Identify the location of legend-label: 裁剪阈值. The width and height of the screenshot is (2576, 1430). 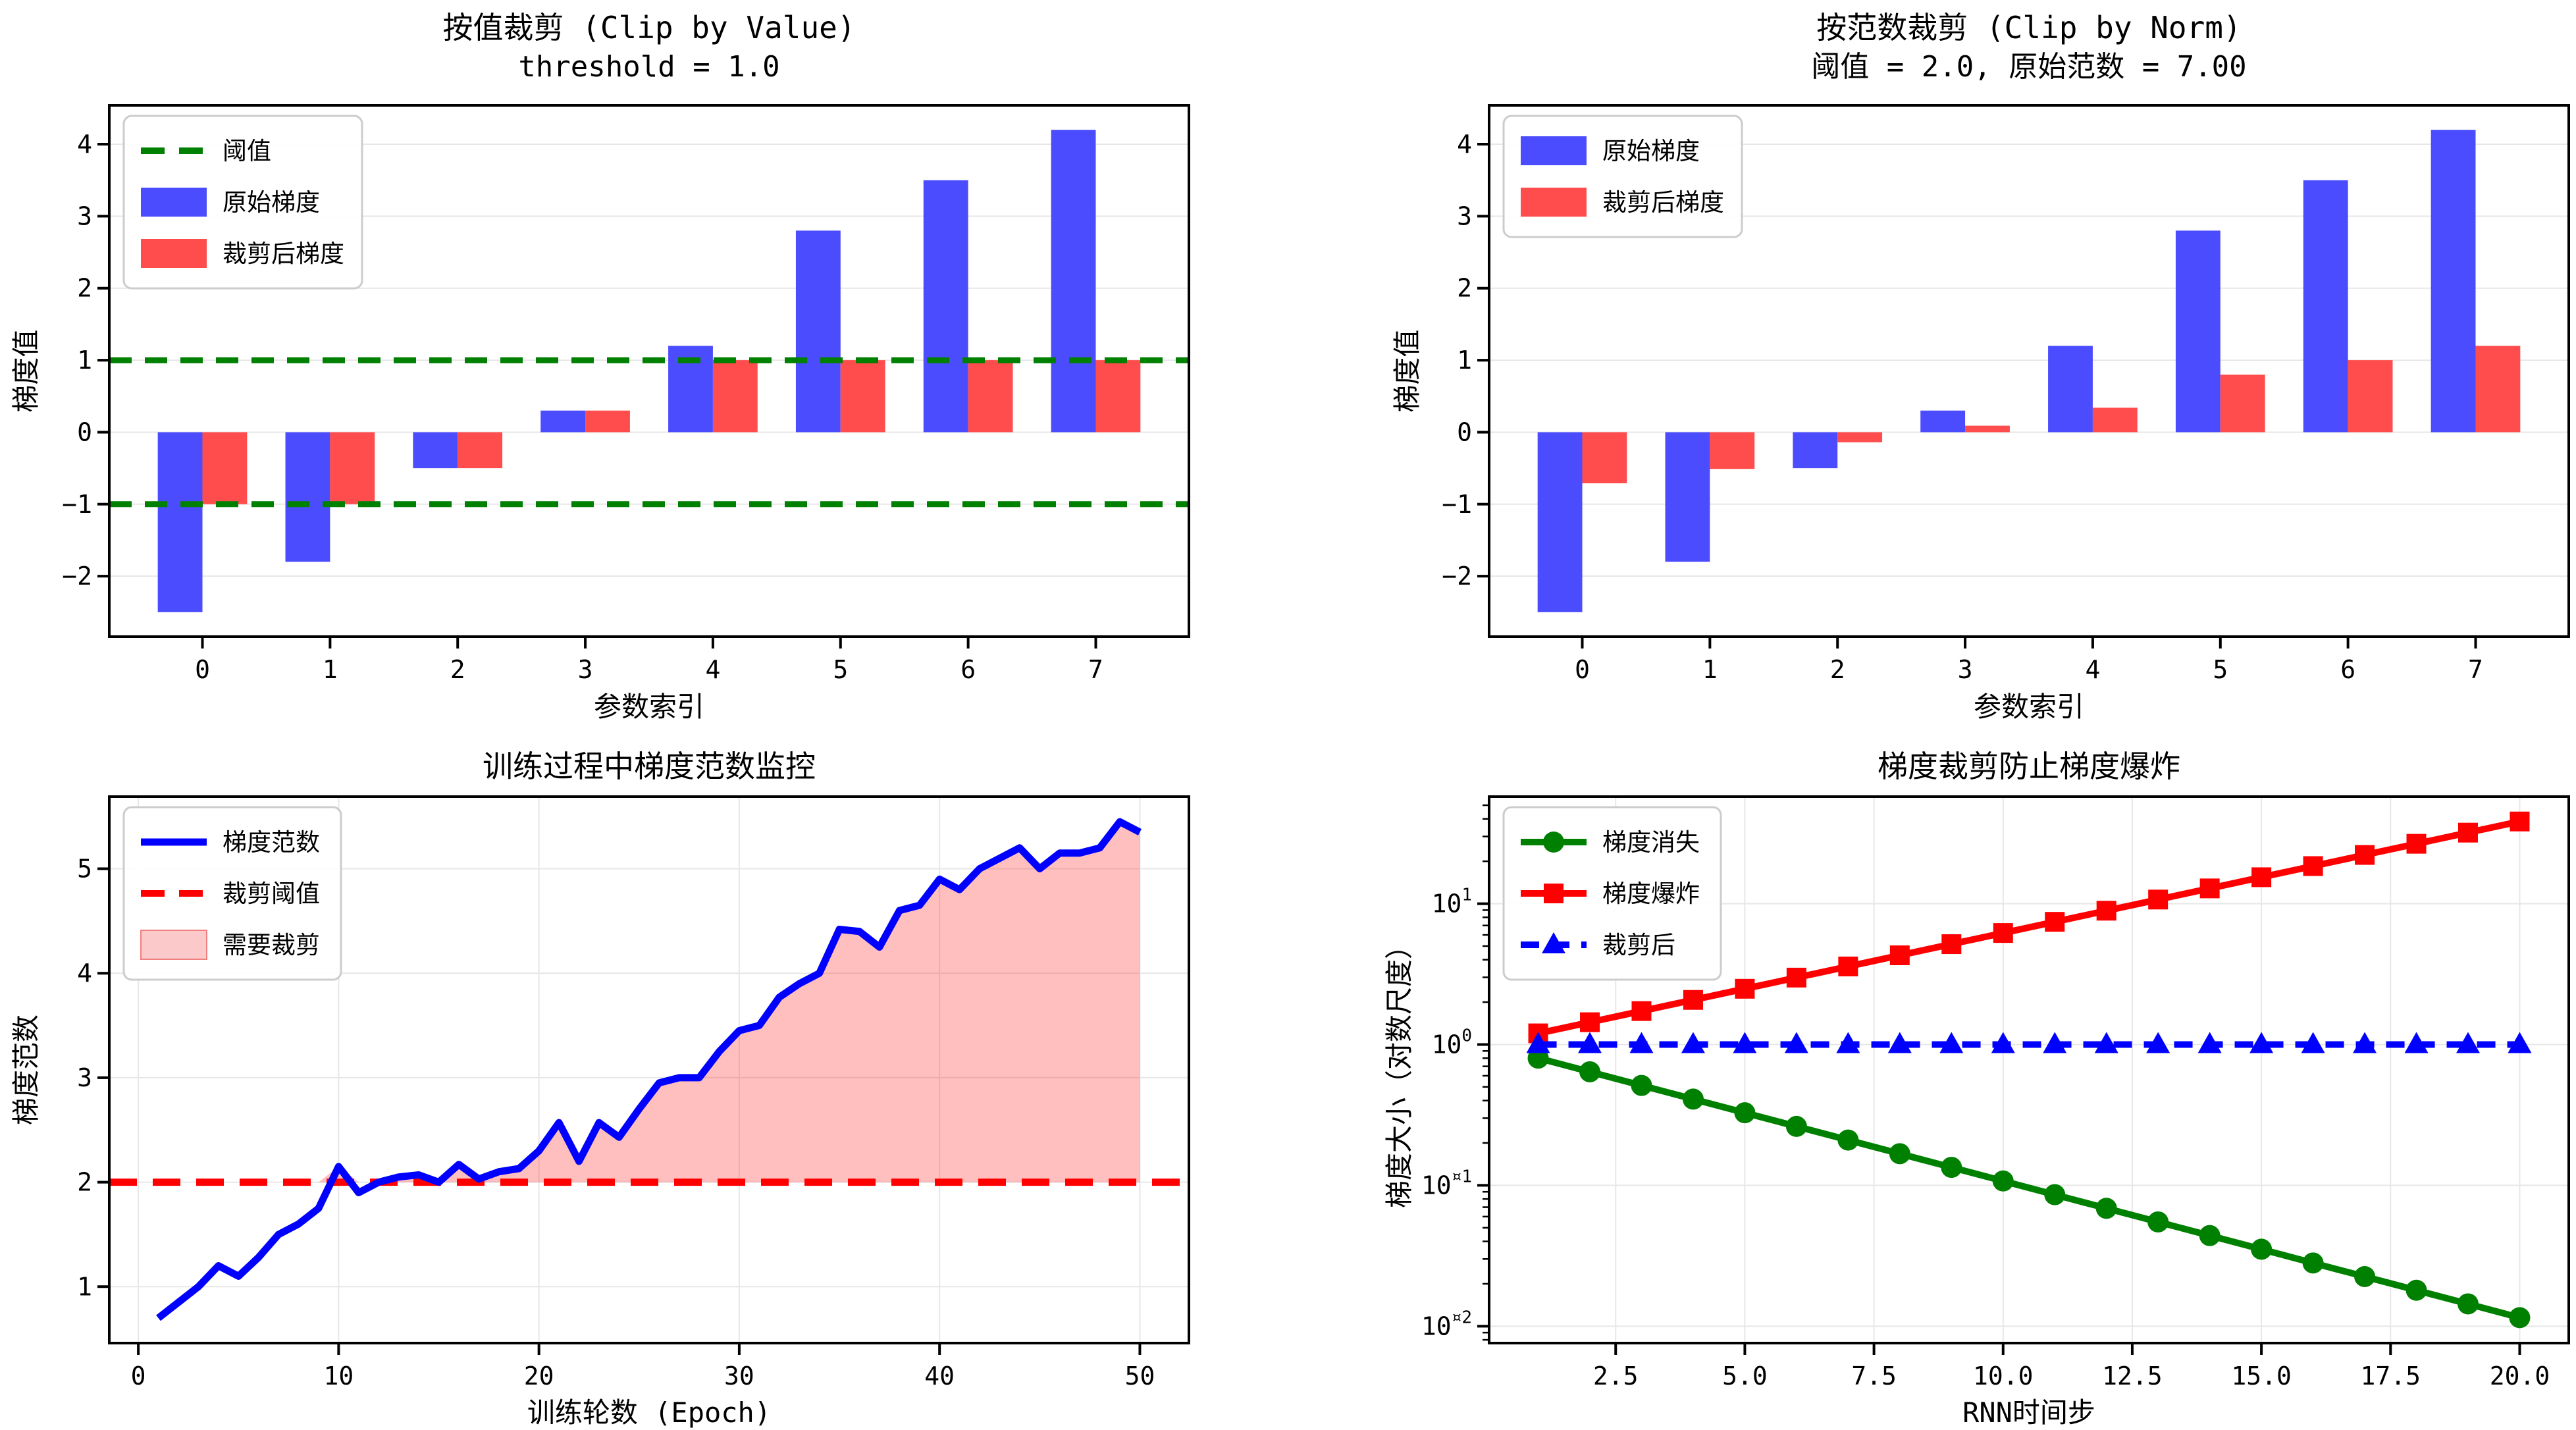
(271, 894).